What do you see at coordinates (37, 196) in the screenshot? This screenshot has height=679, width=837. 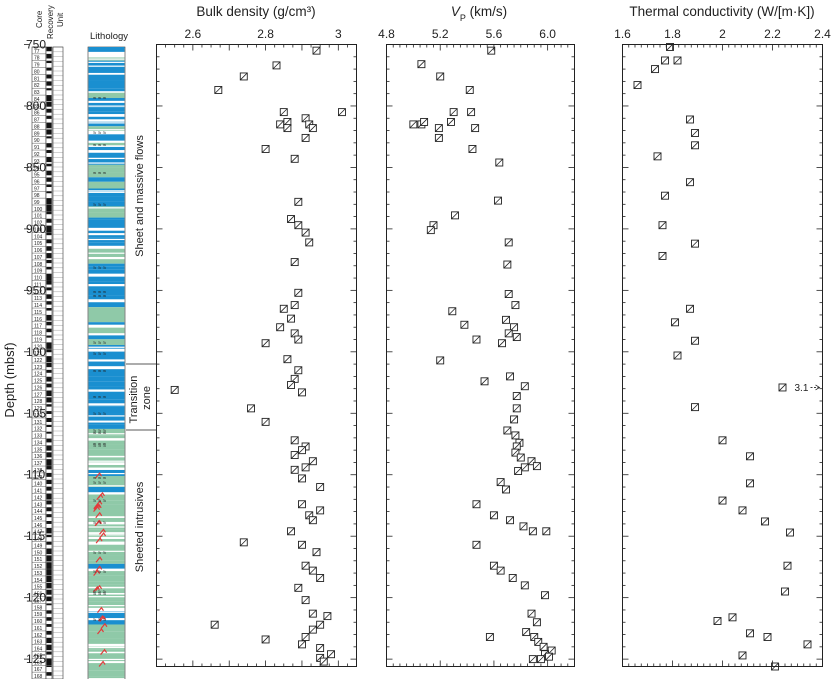 I see `core-number-label: 98` at bounding box center [37, 196].